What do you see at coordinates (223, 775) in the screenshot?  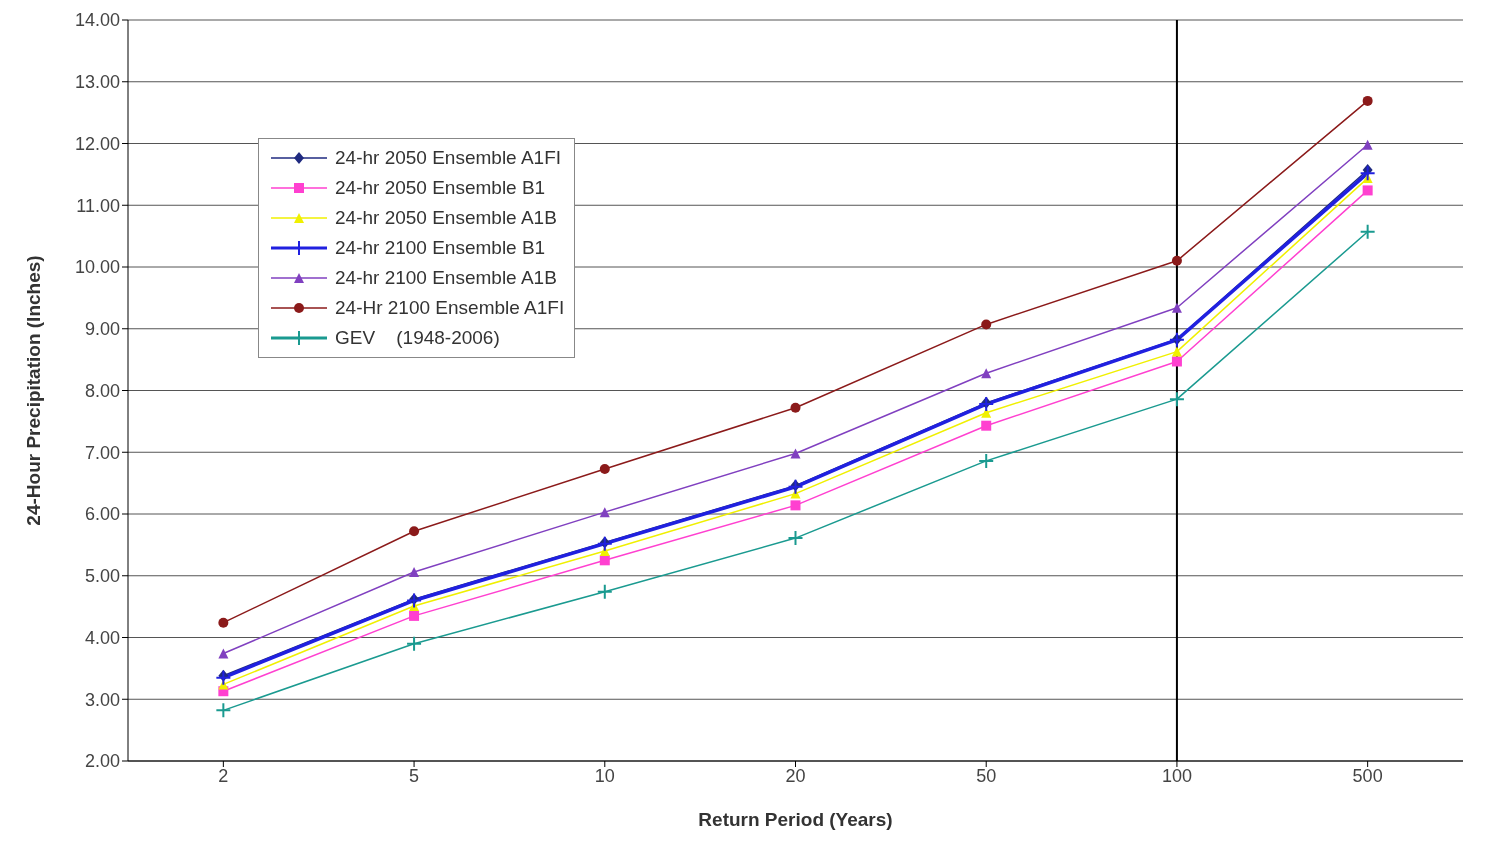 I see `x-tick-label: 2` at bounding box center [223, 775].